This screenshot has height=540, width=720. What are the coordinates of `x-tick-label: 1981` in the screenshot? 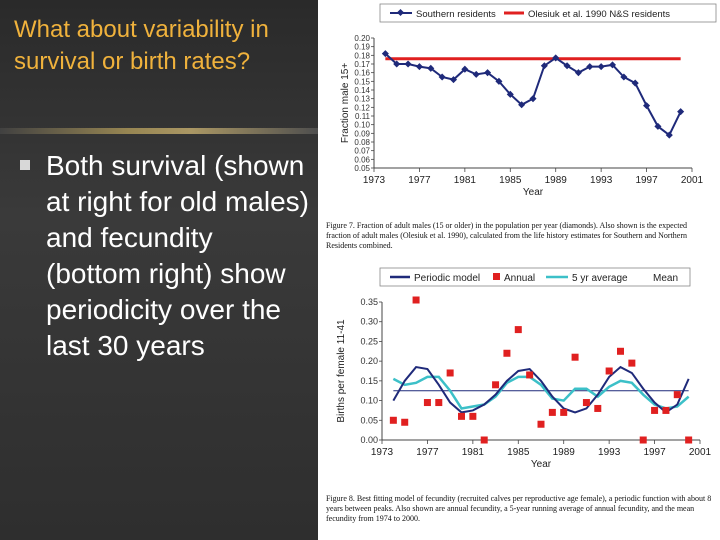 It's located at (473, 452).